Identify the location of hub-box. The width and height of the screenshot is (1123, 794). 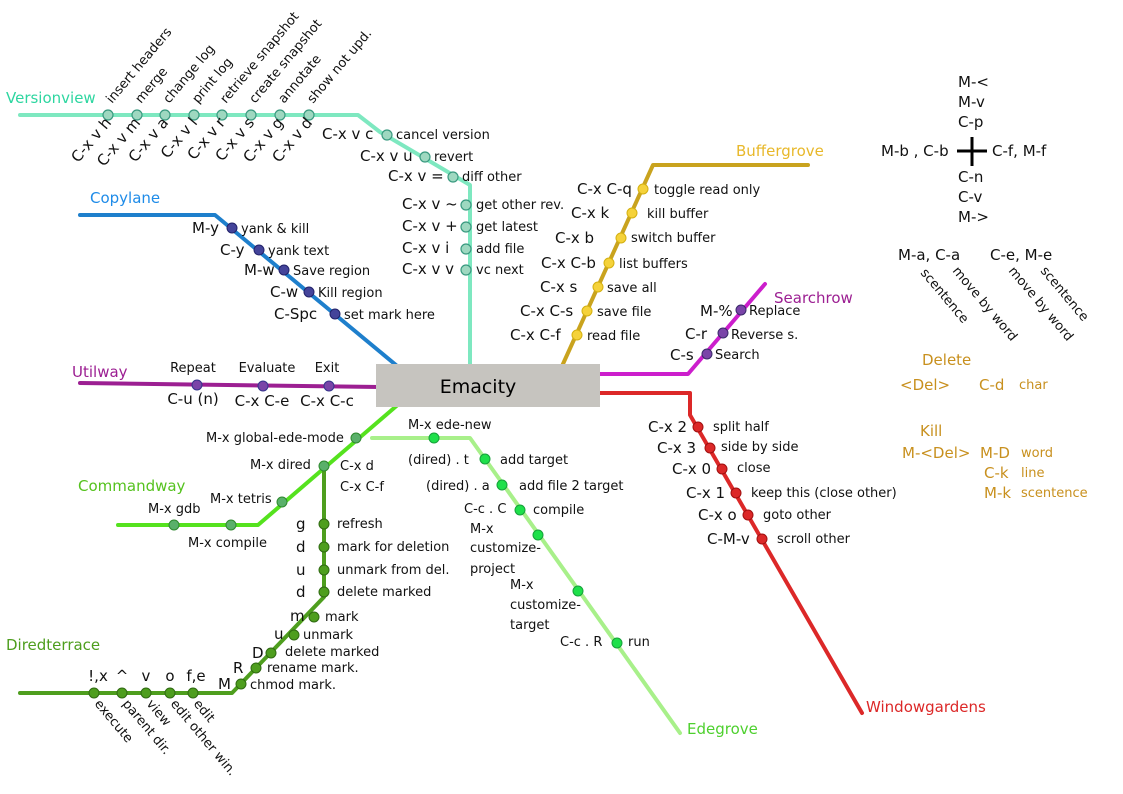
(488, 385).